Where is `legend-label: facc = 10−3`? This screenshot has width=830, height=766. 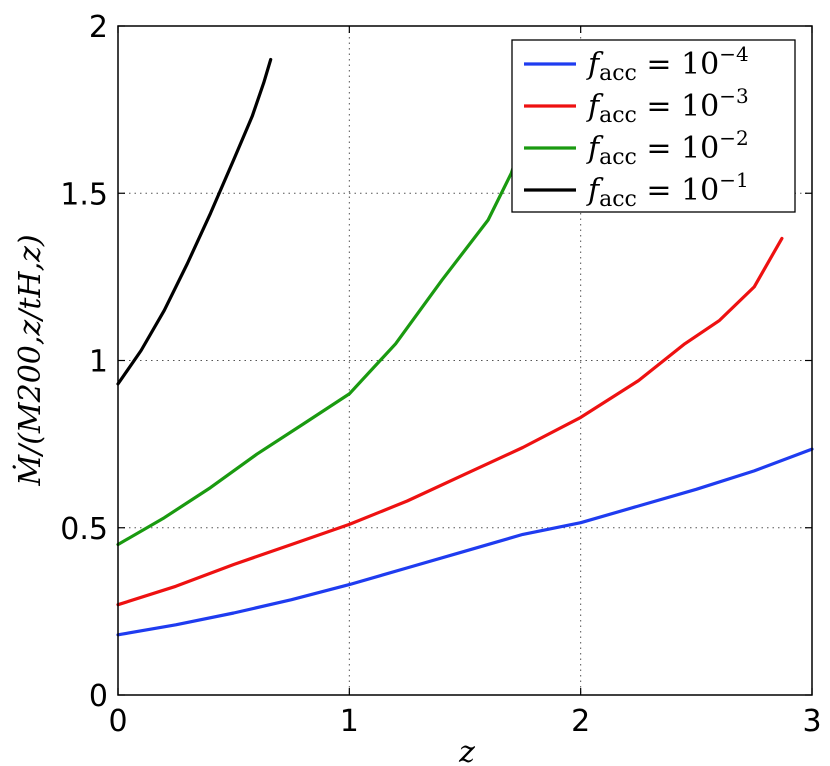
legend-label: facc = 10−3 is located at coordinates (667, 106).